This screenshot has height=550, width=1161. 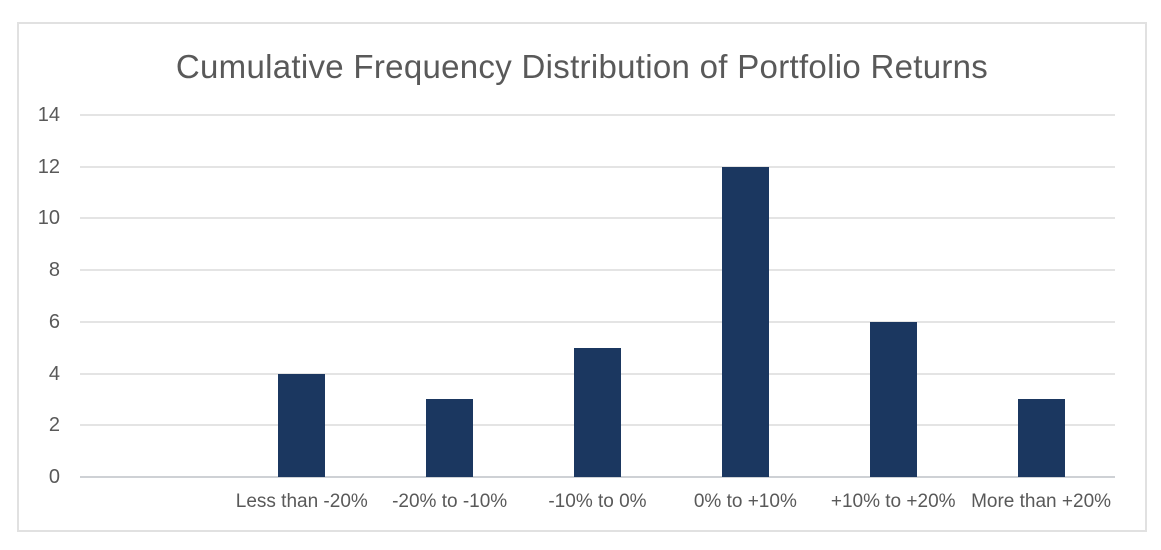 I want to click on y-axis-label: 4, so click(x=54, y=373).